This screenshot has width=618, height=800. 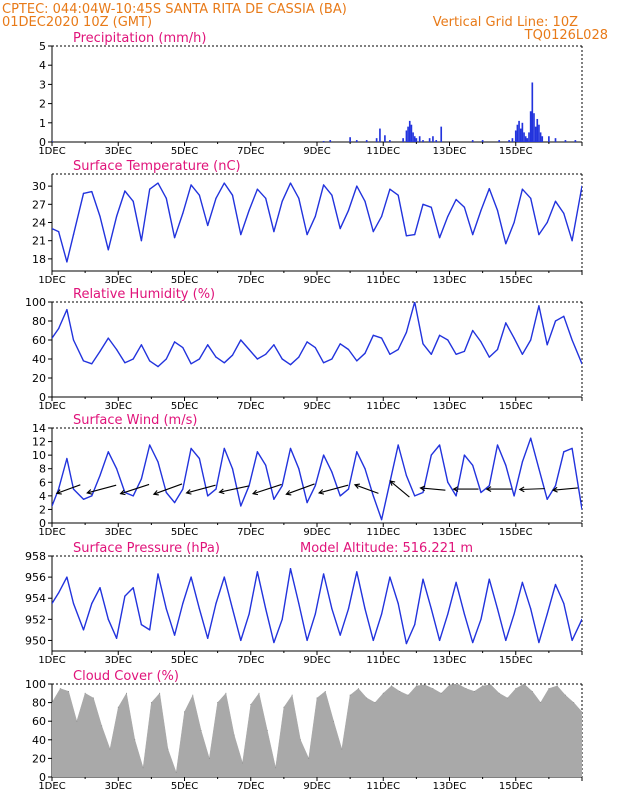 I want to click on wind-x-tick-label: 1DEC, so click(x=51, y=532).